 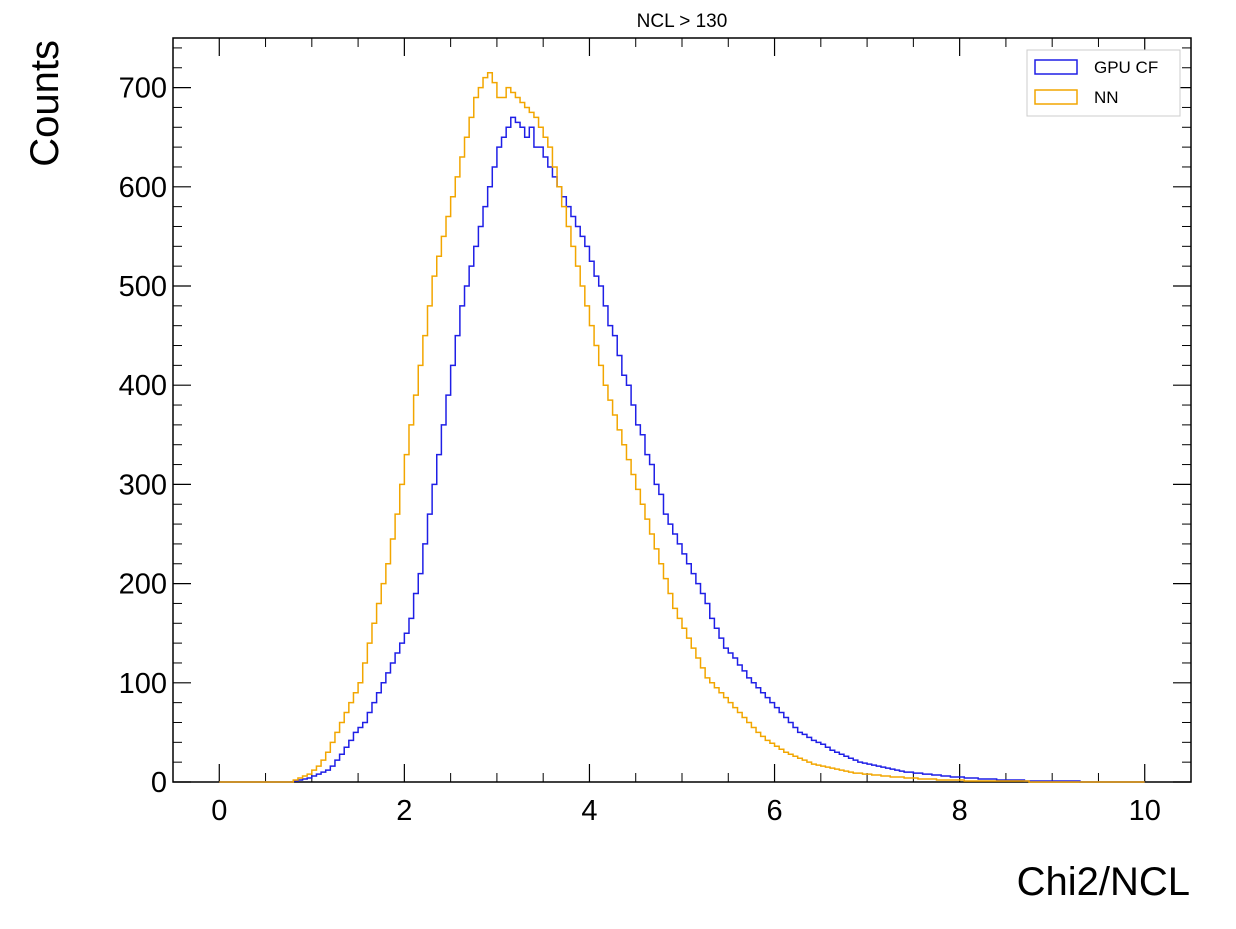 I want to click on y-tick-label: 500, so click(x=143, y=287).